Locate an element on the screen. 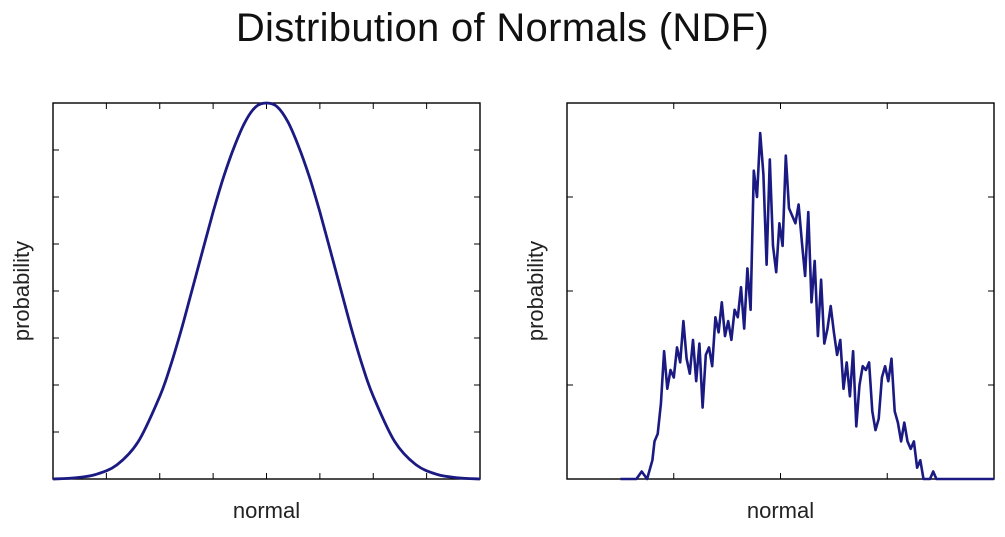 The width and height of the screenshot is (1005, 537). chart-right-ylabel: probability is located at coordinates (535, 291).